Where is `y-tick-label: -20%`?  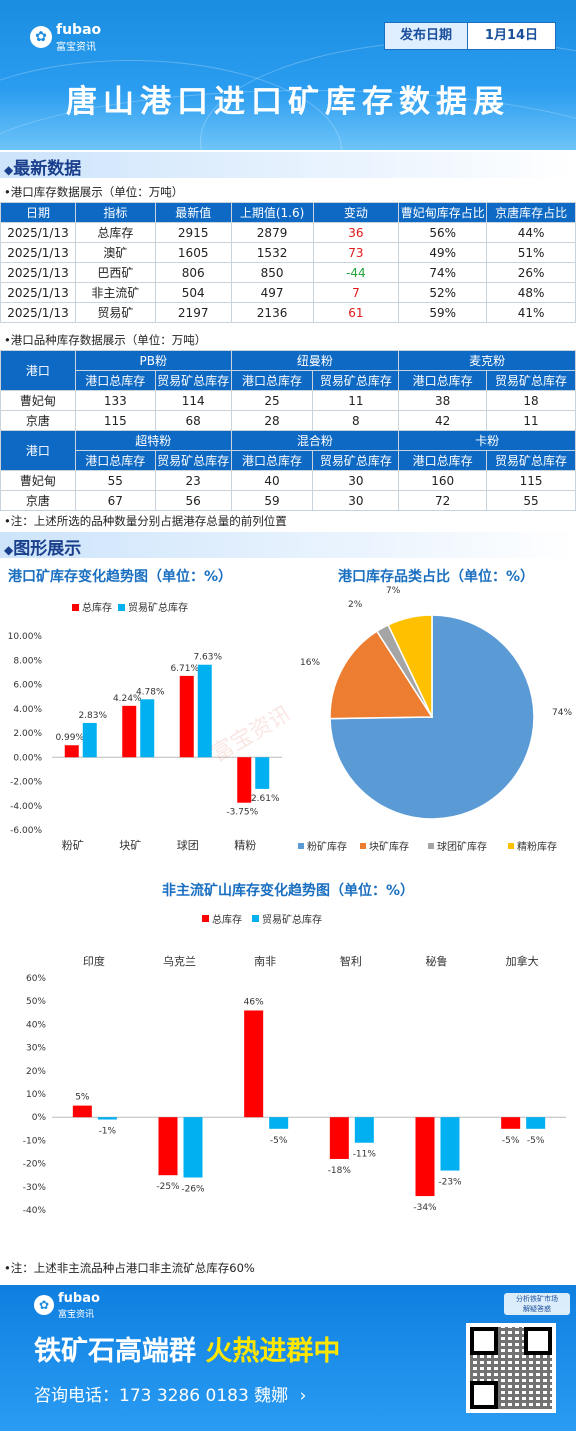
y-tick-label: -20% is located at coordinates (35, 1165).